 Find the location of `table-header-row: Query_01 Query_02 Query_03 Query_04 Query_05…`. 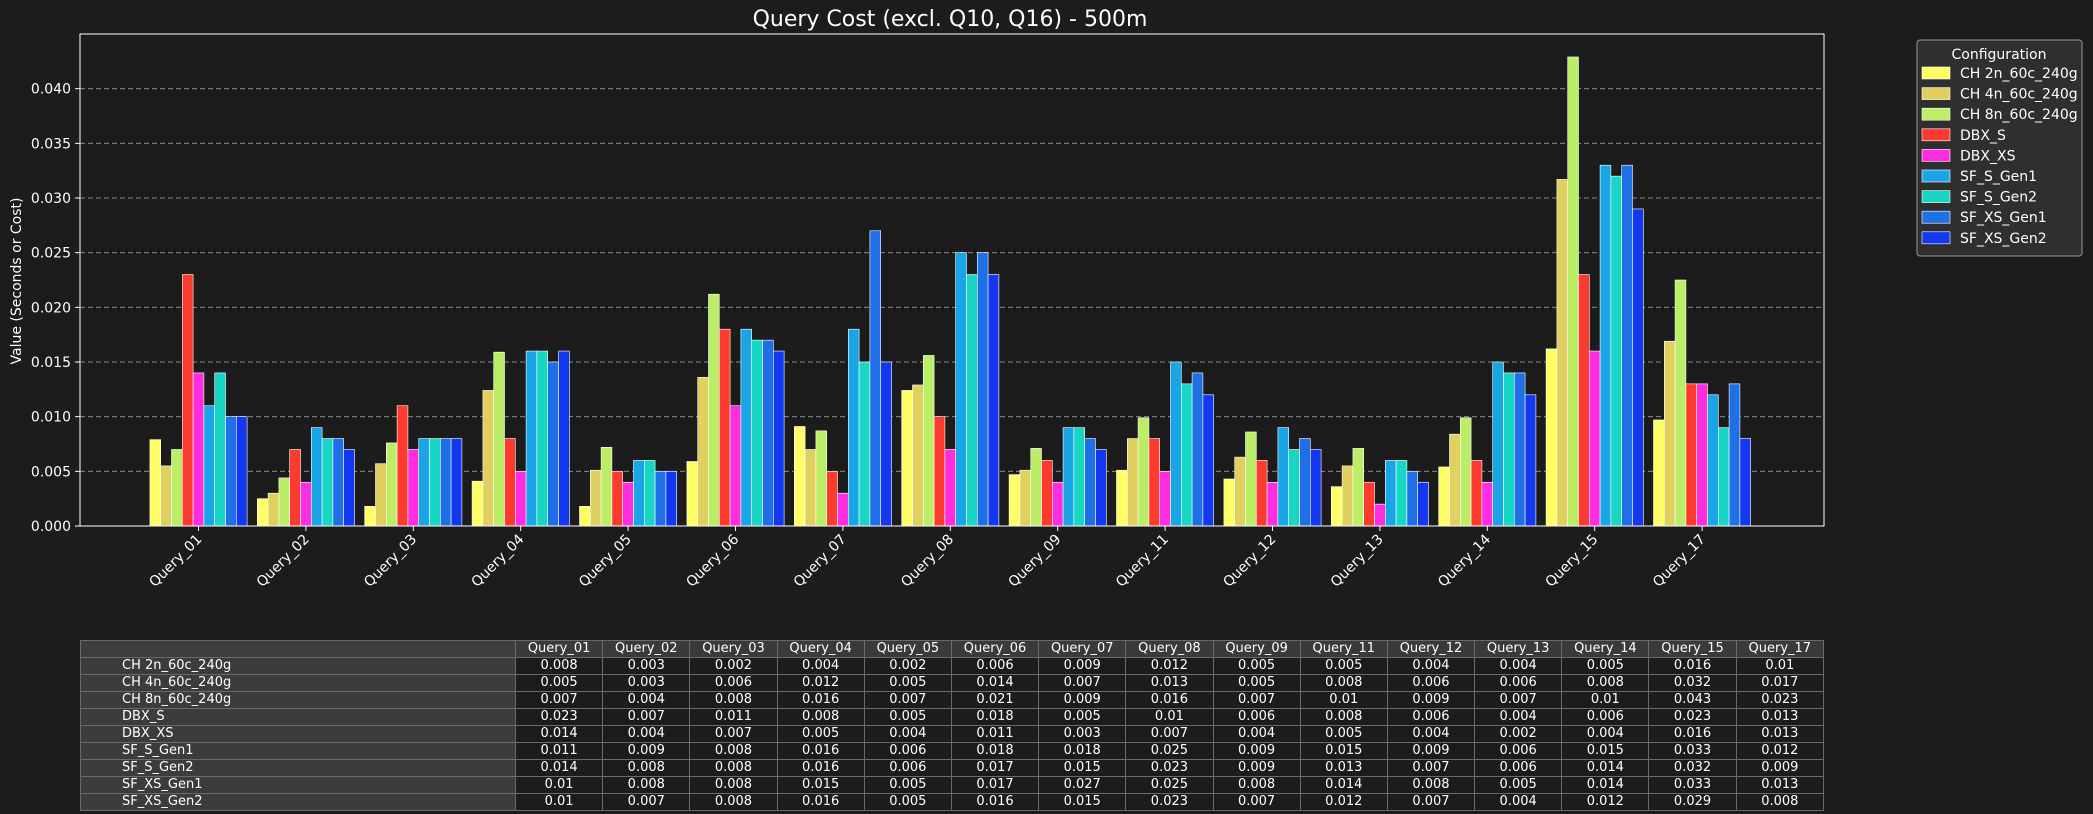

table-header-row: Query_01 Query_02 Query_03 Query_04 Query_05… is located at coordinates (952, 649).